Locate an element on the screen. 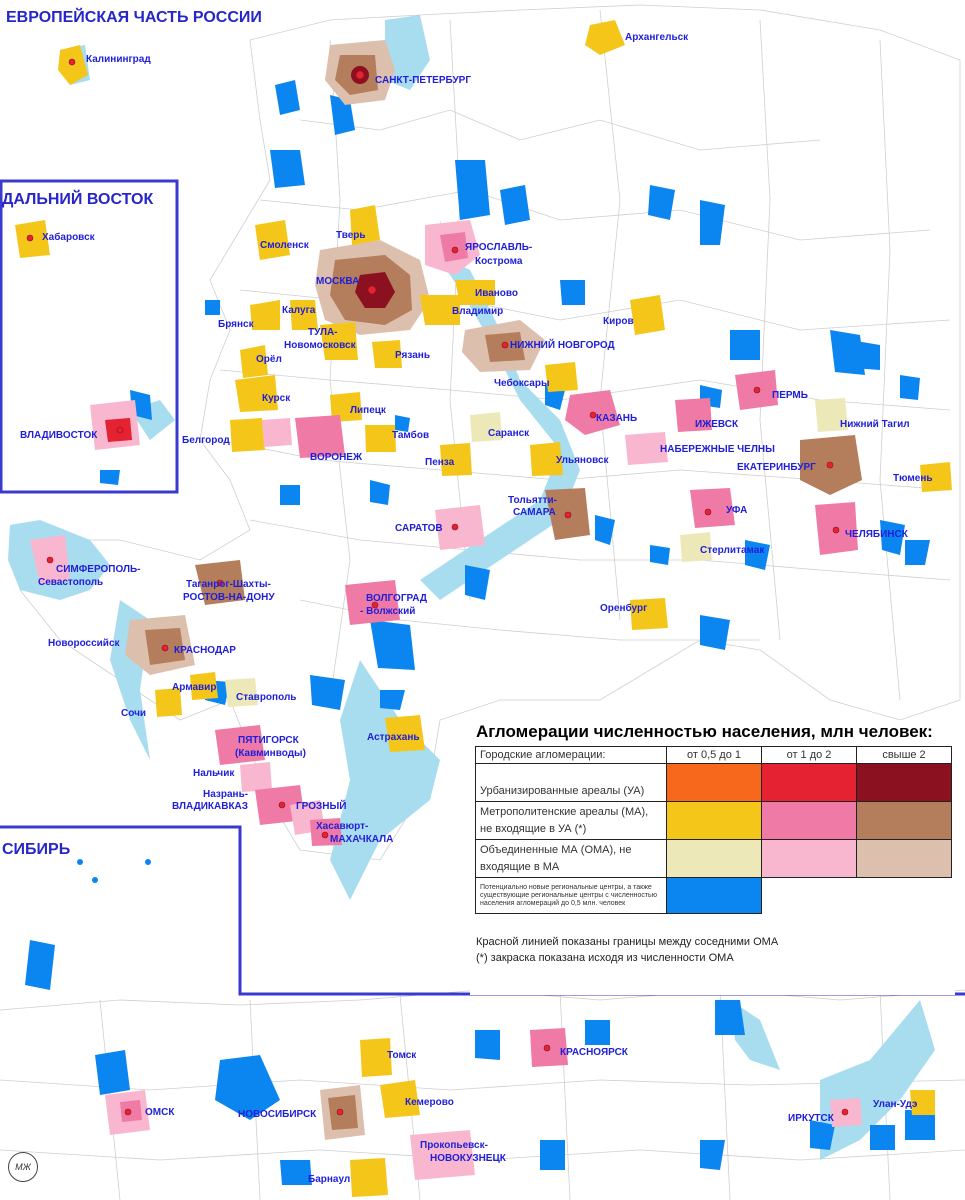 This screenshot has width=965, height=1200. label-moscow: МОСКВА is located at coordinates (337, 281).